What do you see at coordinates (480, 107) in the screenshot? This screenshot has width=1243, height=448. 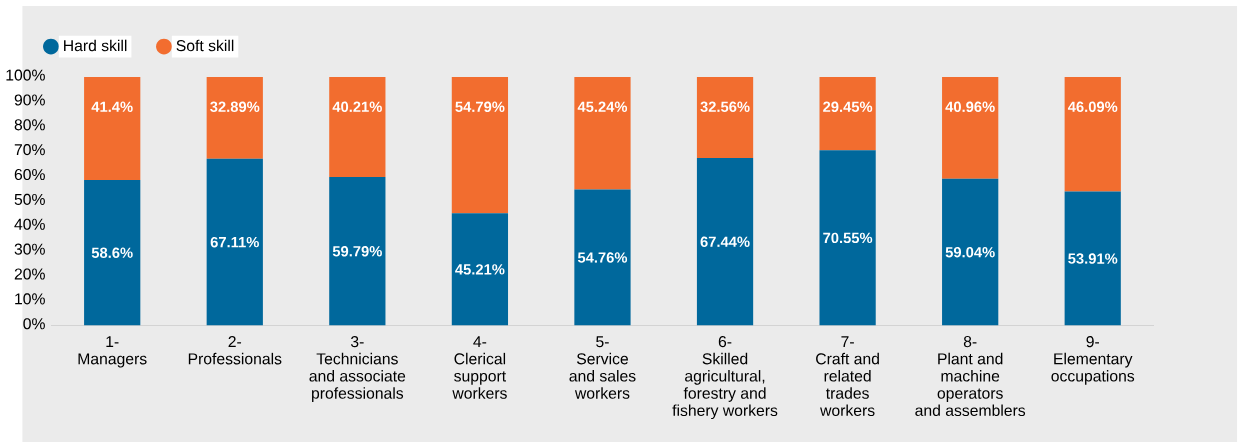 I see `data-label: 54.79%` at bounding box center [480, 107].